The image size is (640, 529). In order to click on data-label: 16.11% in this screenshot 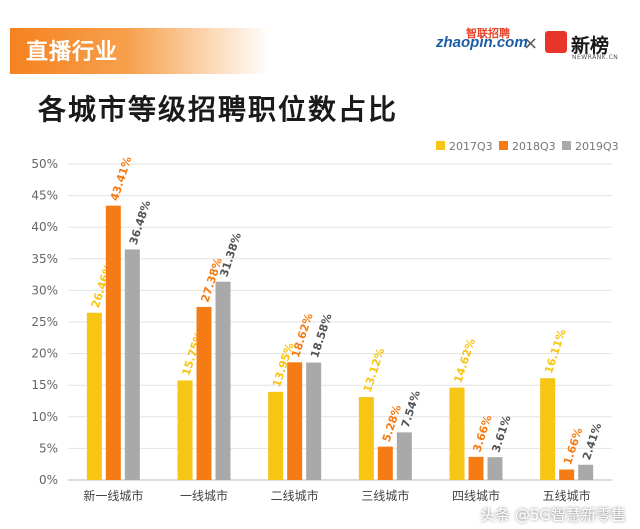, I will do `click(555, 352)`.